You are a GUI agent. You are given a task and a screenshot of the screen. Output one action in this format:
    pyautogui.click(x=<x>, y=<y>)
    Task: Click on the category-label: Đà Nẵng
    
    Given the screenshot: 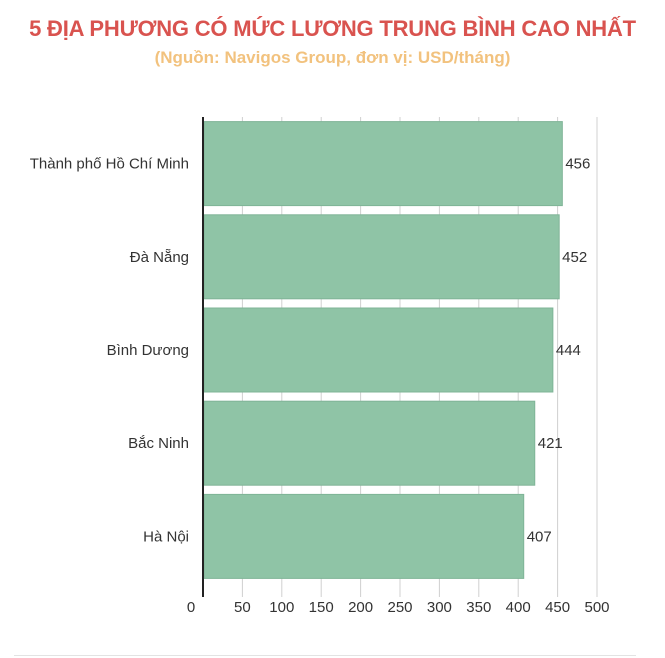 What is the action you would take?
    pyautogui.click(x=159, y=257)
    